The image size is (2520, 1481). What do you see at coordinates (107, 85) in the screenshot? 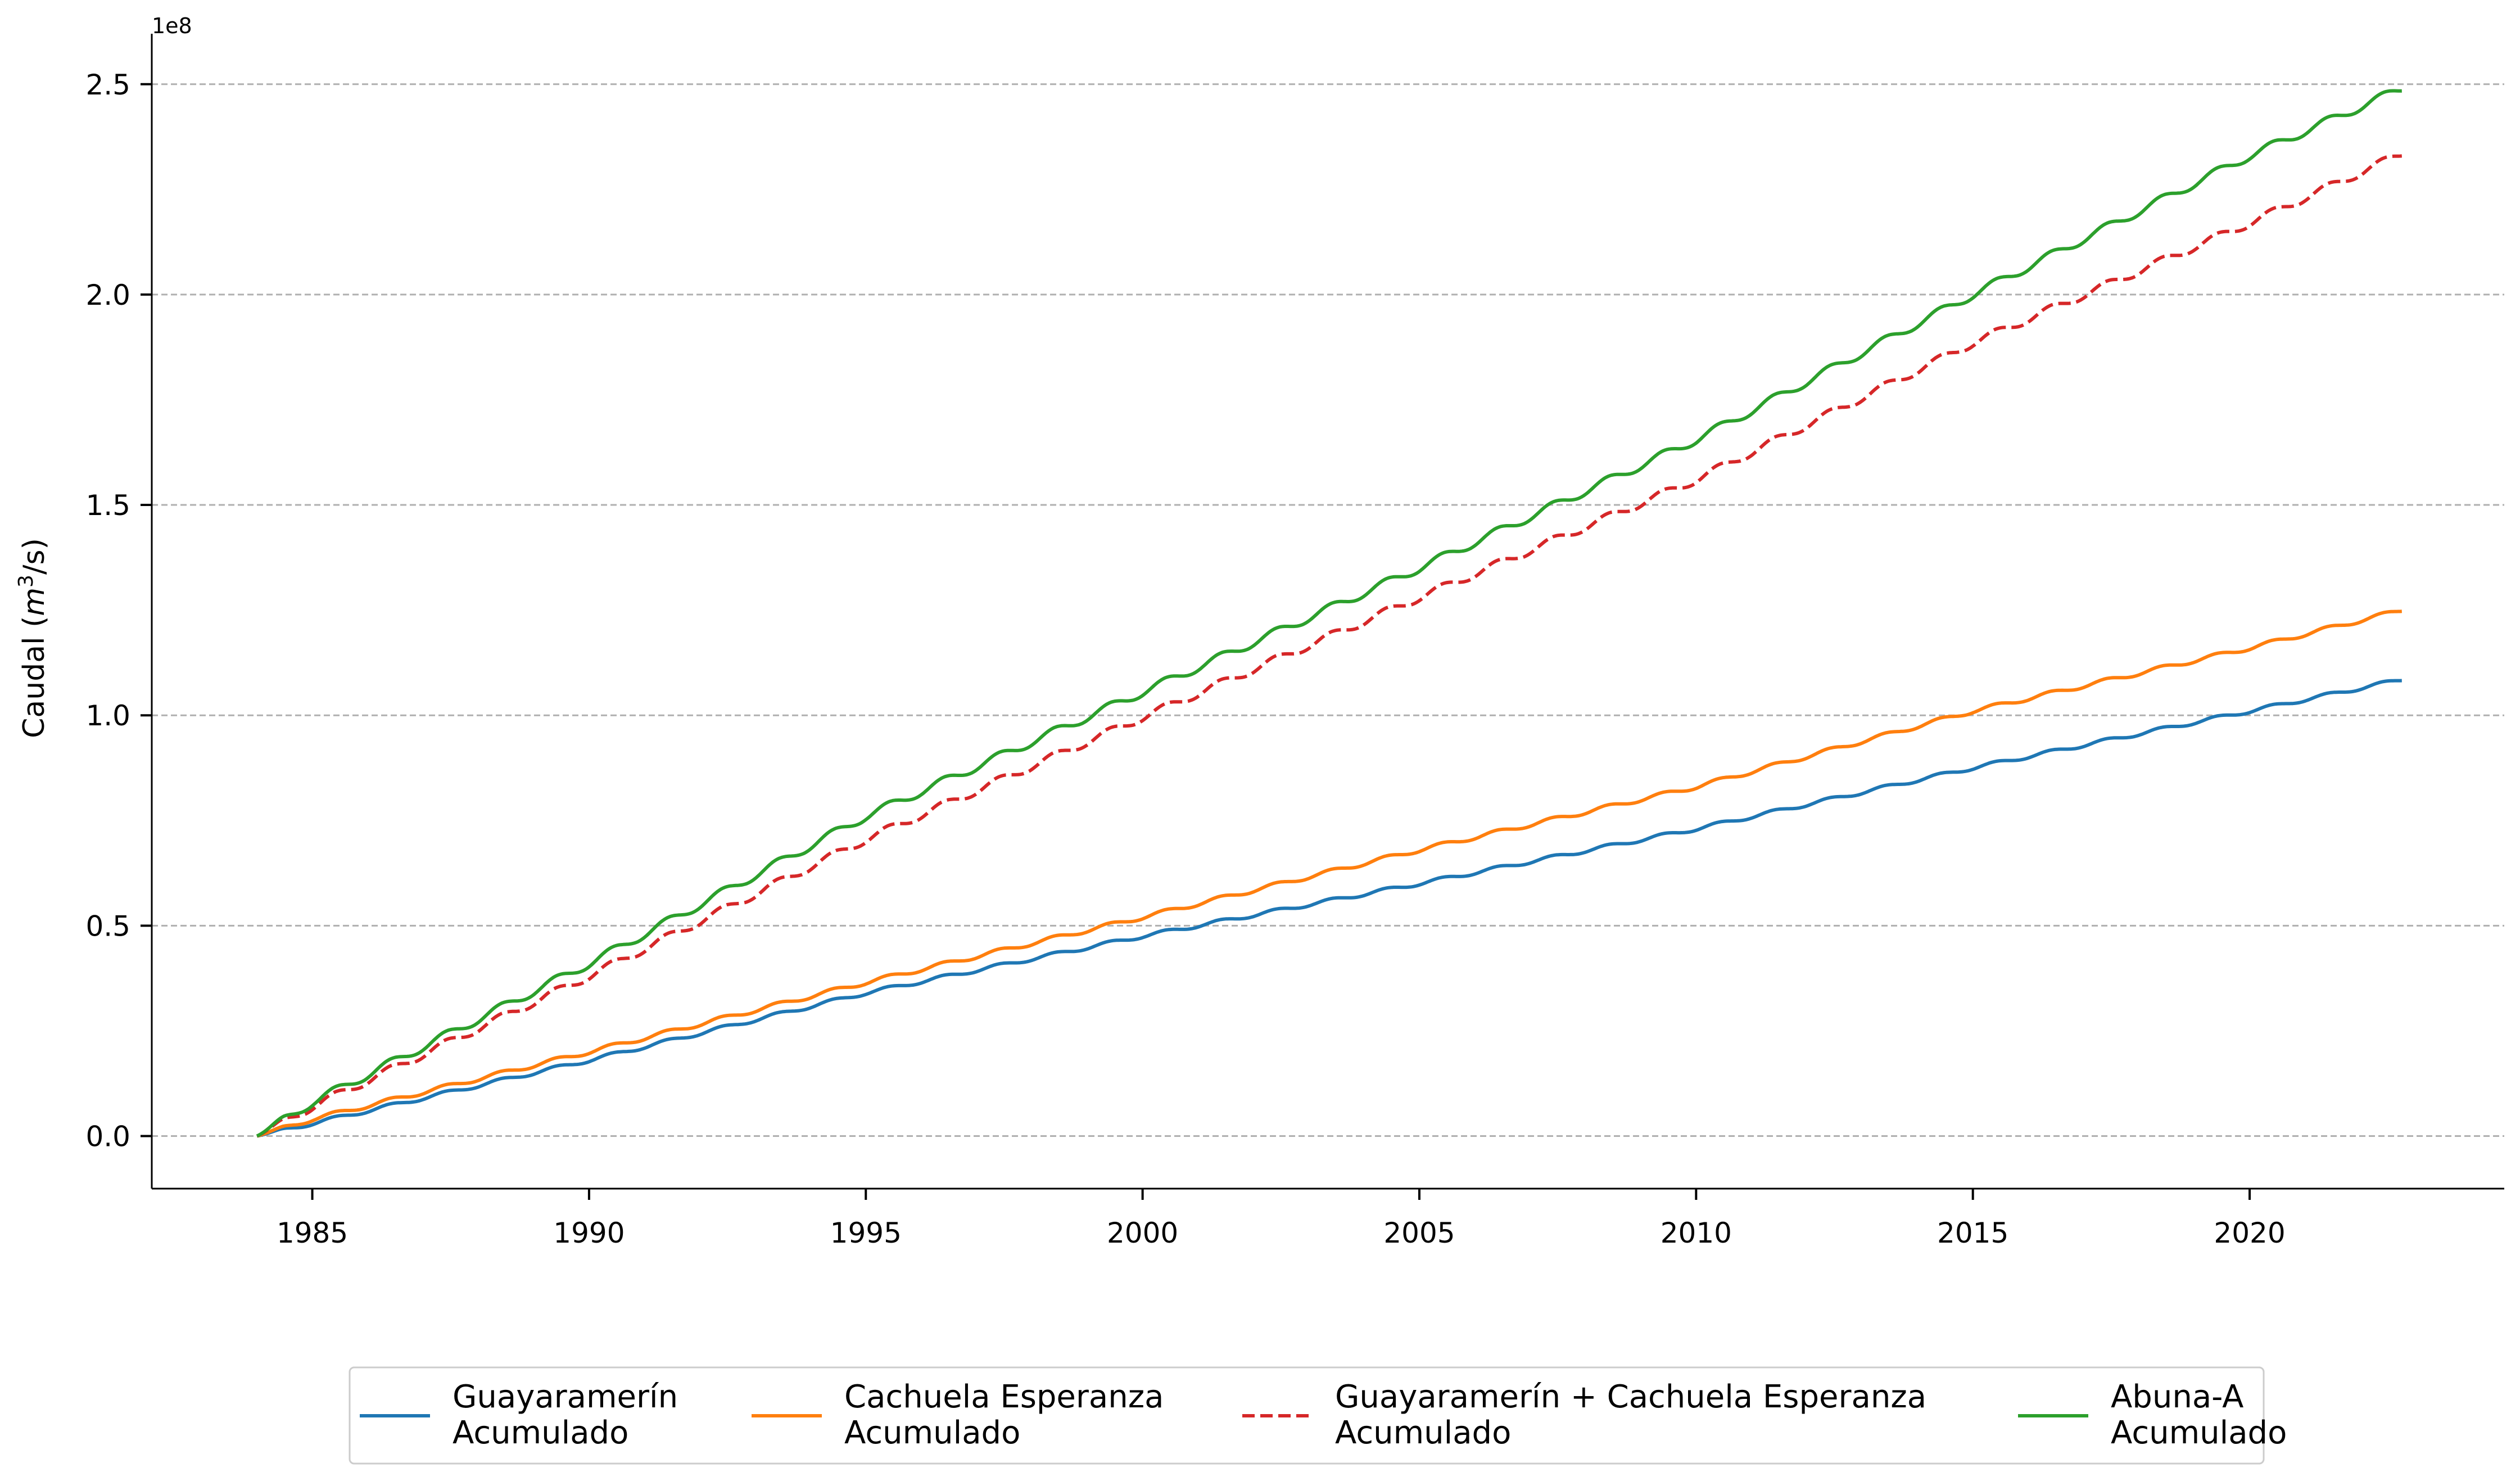
I see `y-tick-label: 2.5` at bounding box center [107, 85].